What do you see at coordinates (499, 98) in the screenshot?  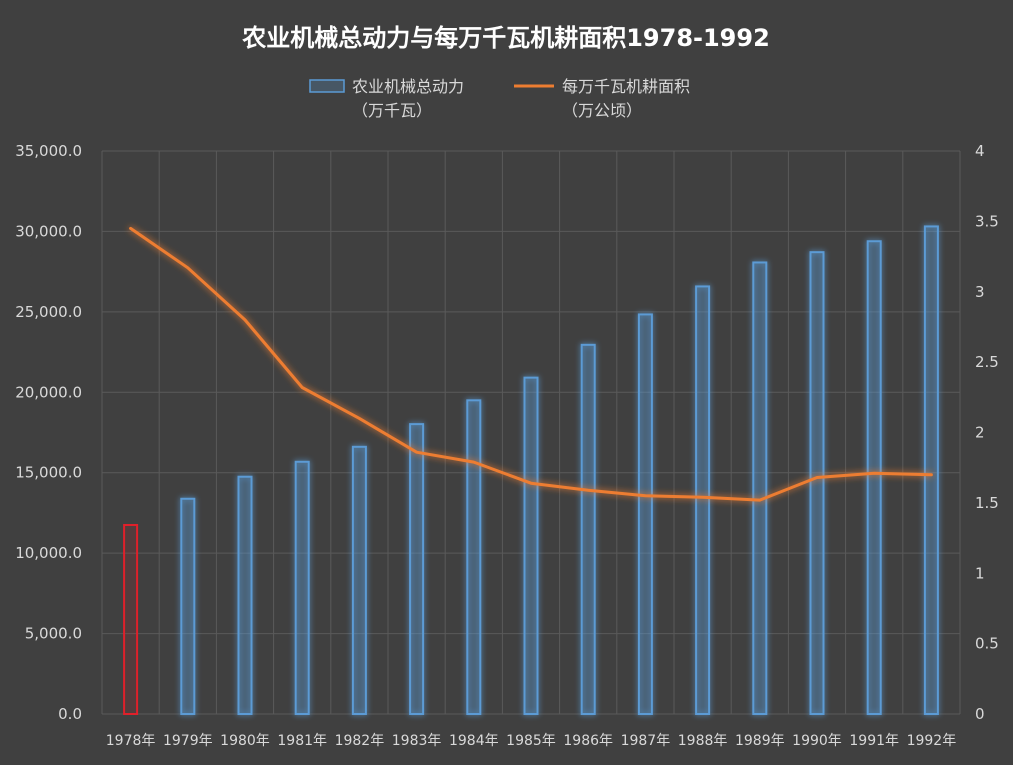 I see `legend: 农业机械总动力 （万千瓦） 每万千瓦机耕面积 （万公顷）` at bounding box center [499, 98].